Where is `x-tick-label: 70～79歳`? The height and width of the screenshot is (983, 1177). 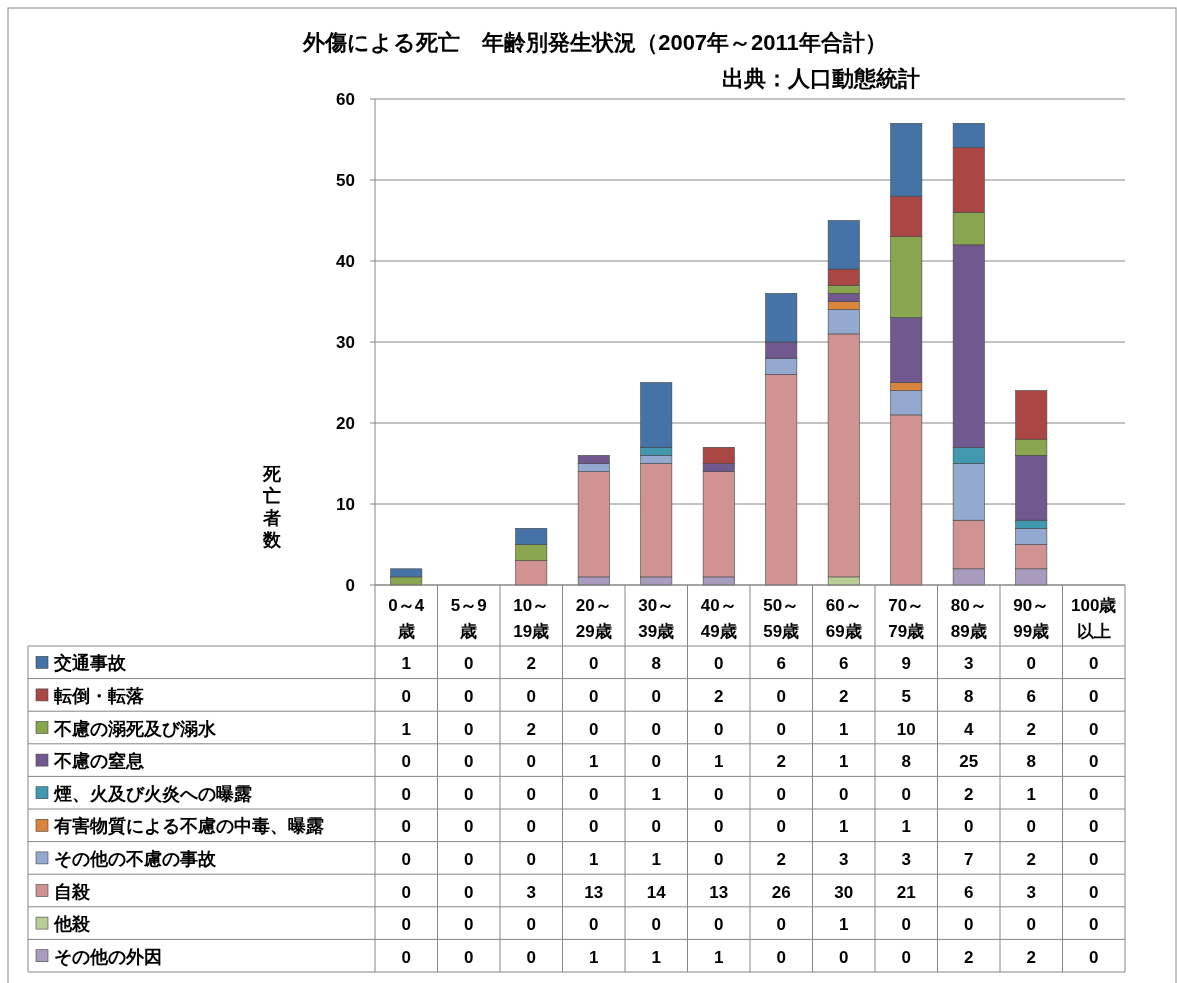 x-tick-label: 70～79歳 is located at coordinates (906, 618).